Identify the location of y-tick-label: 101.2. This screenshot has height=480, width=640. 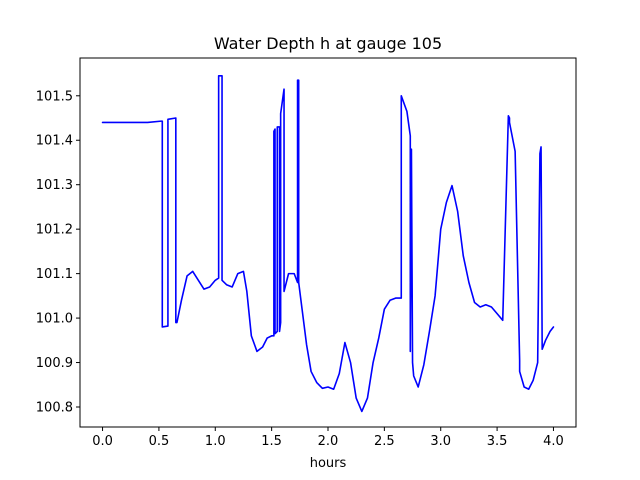
(54, 230).